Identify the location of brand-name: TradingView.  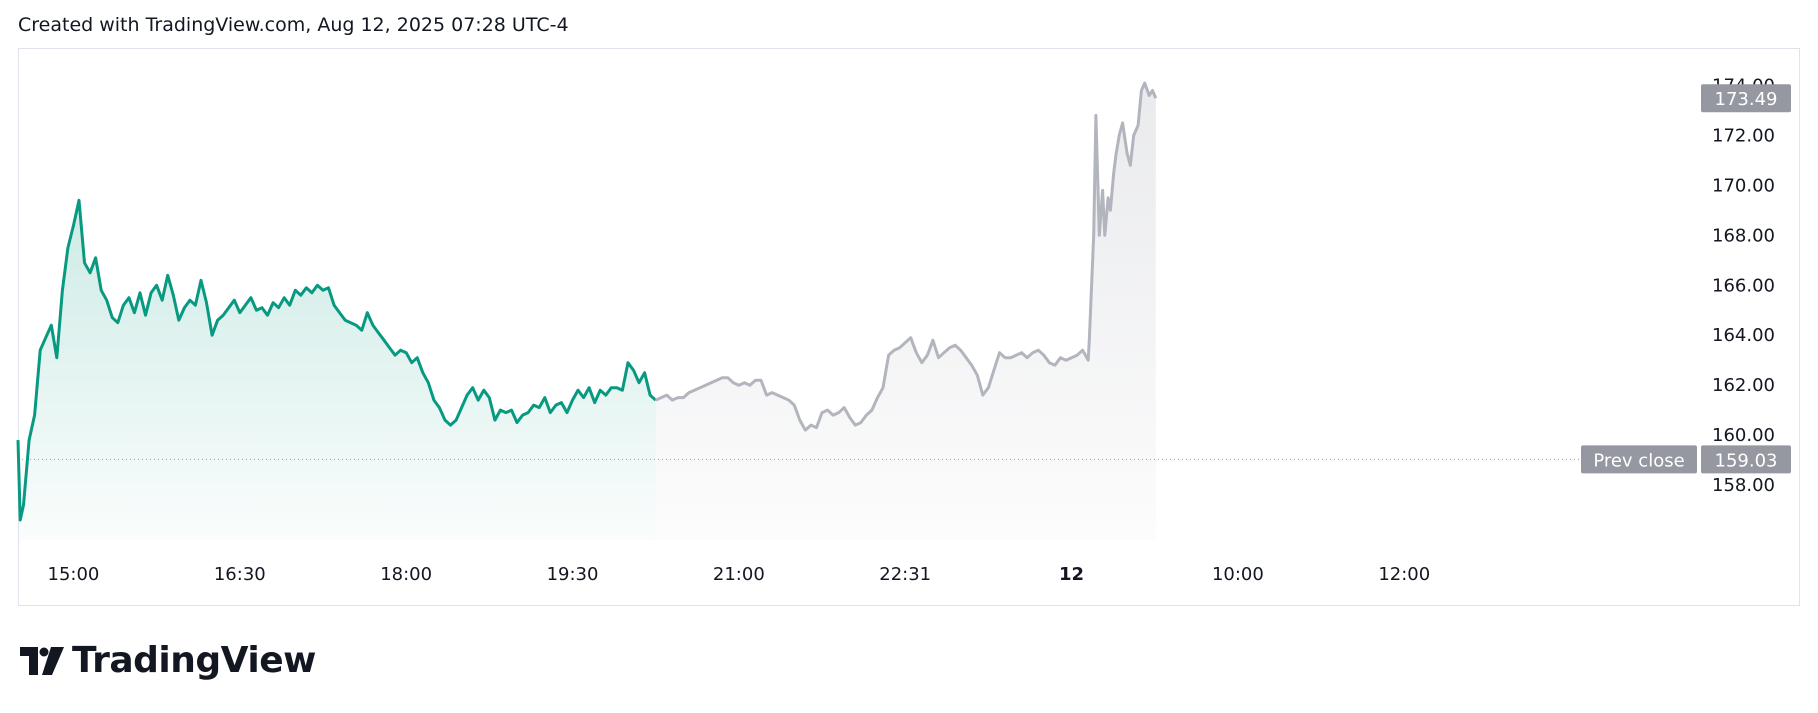
(194, 660).